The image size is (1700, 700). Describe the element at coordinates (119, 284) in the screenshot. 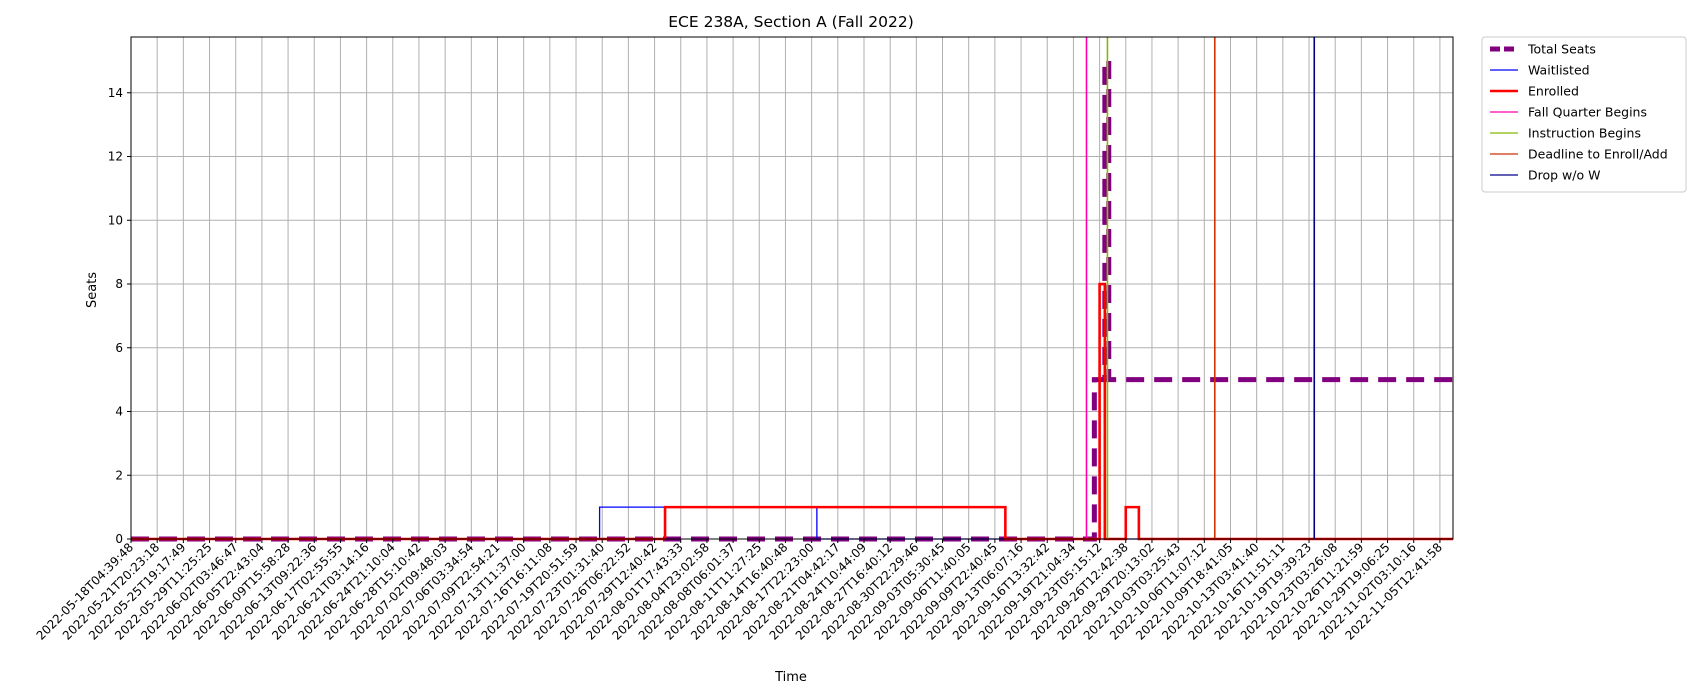

I see `y-tick-label: 8` at that location.